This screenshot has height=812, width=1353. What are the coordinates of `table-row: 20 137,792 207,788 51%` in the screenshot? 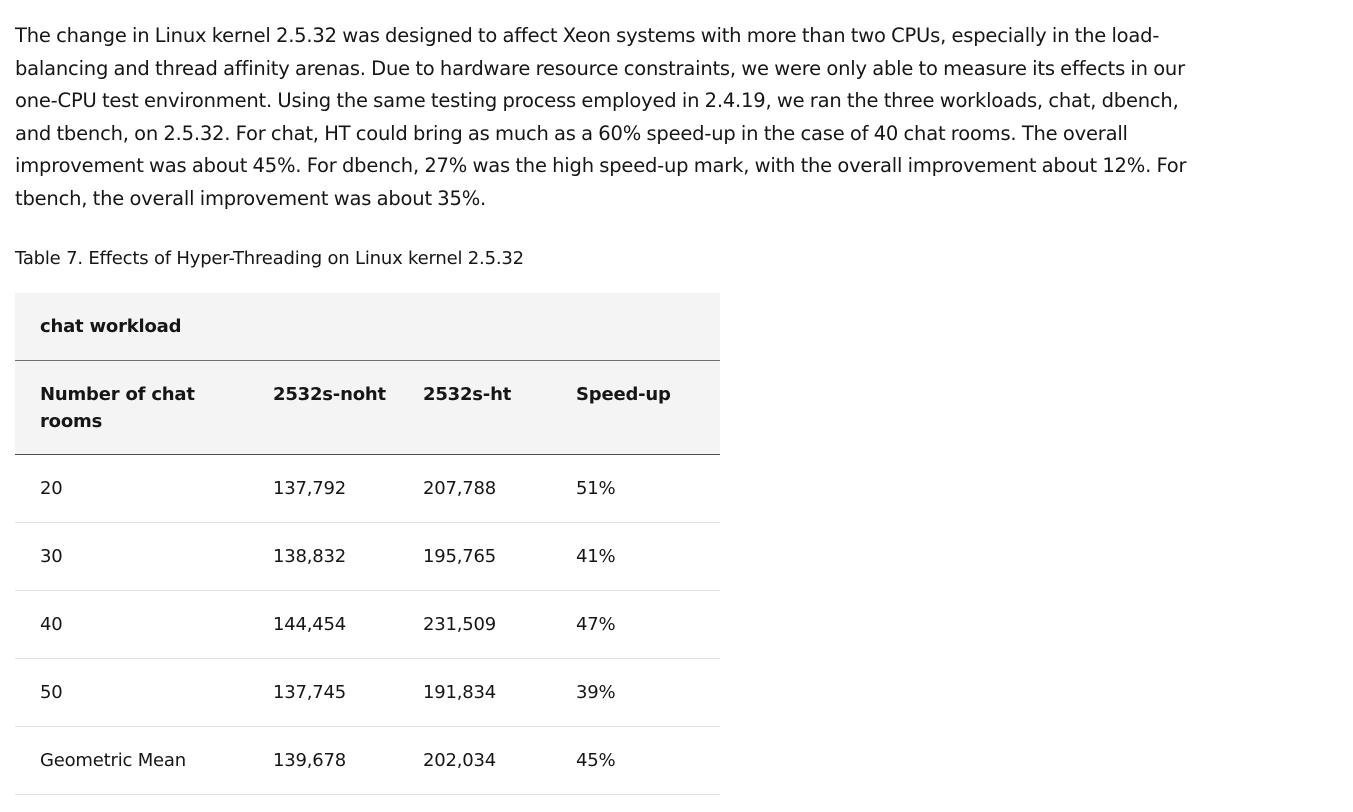 It's located at (367, 488).